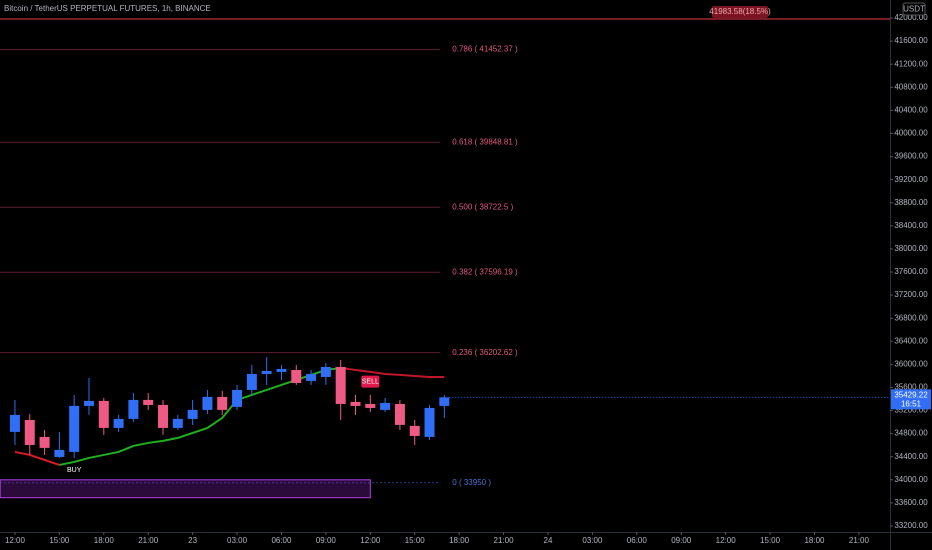  What do you see at coordinates (911, 179) in the screenshot?
I see `y-tick-label: 39200.00` at bounding box center [911, 179].